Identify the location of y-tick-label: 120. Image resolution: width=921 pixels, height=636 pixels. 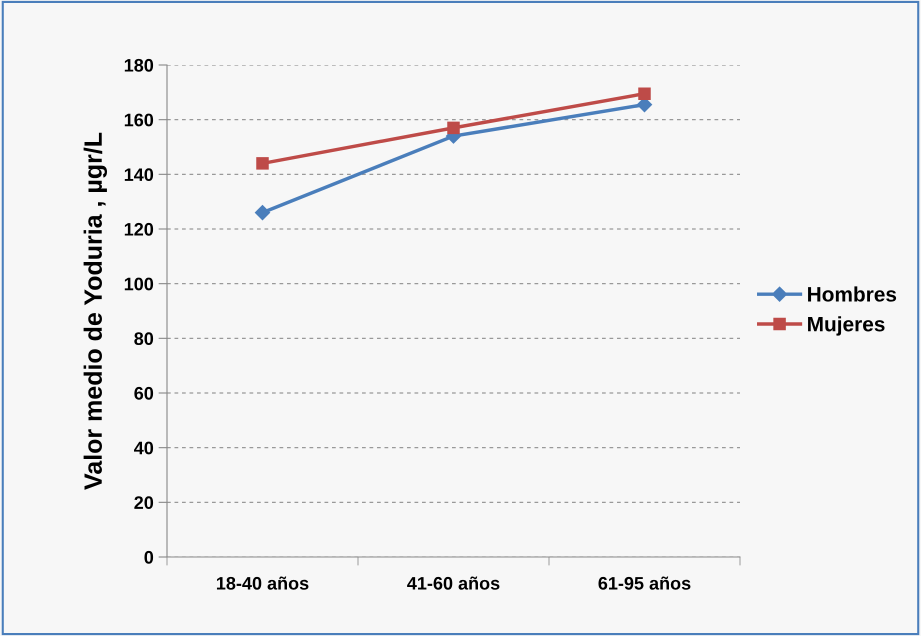
(139, 229).